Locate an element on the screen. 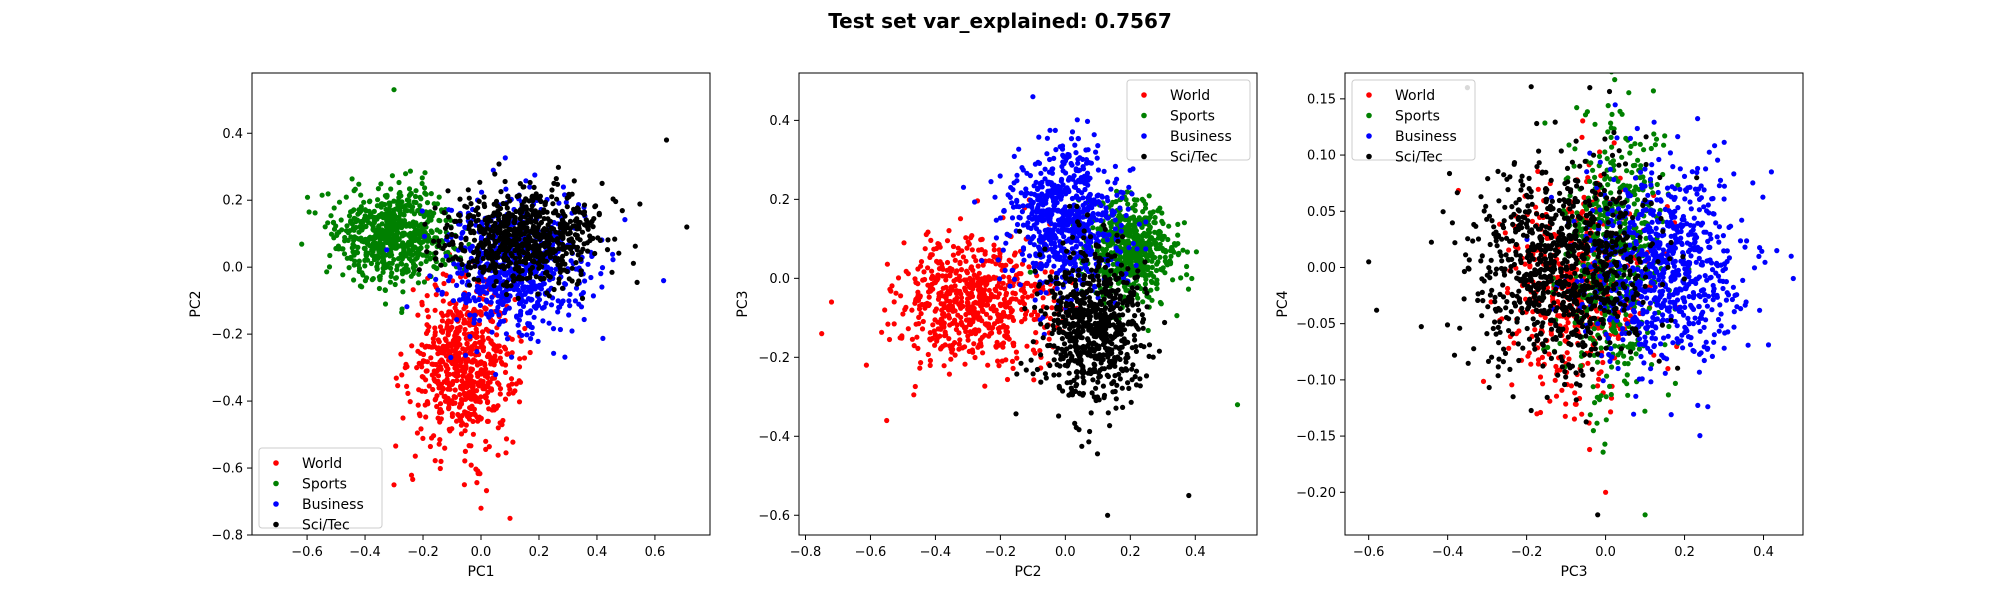  y-tick-label: 0.0 is located at coordinates (232, 268).